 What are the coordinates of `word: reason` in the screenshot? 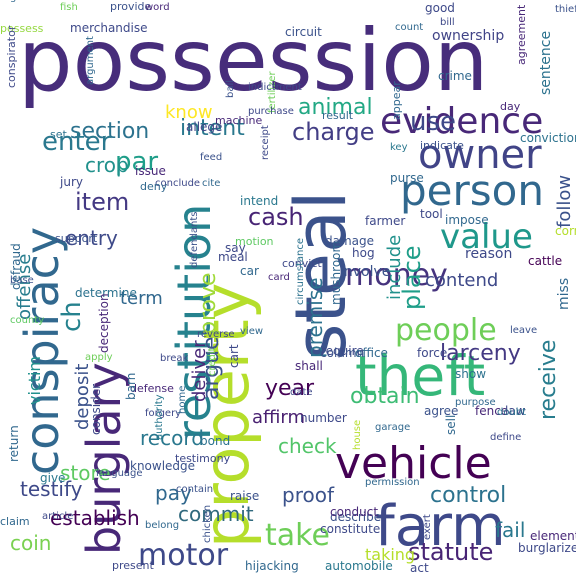 It's located at (488, 254).